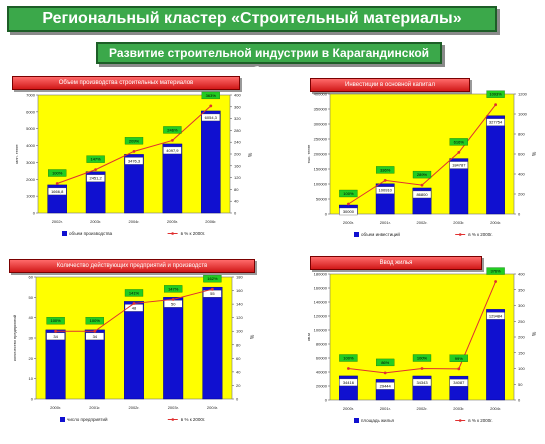  Describe the element at coordinates (31, 338) in the screenshot. I see `y-tick-label: 30` at that location.